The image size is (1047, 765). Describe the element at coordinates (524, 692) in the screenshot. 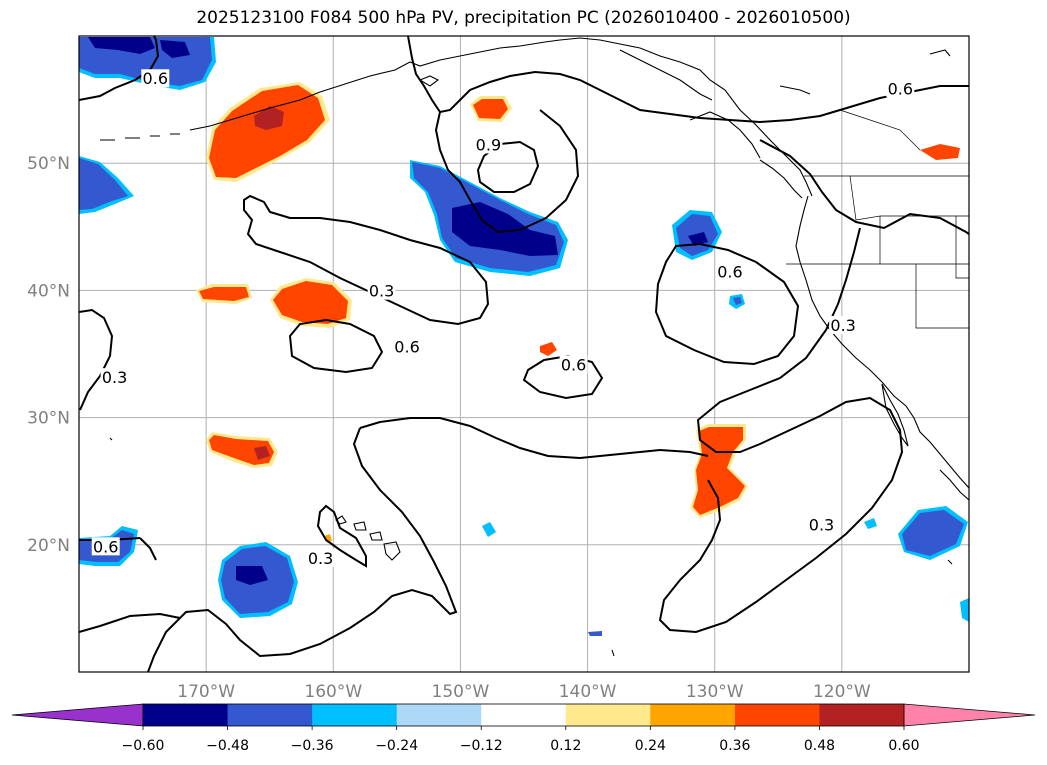

I see `longitude-tick-labels: 170°W 160°W 150°W 140°W 130°W 120°W` at that location.